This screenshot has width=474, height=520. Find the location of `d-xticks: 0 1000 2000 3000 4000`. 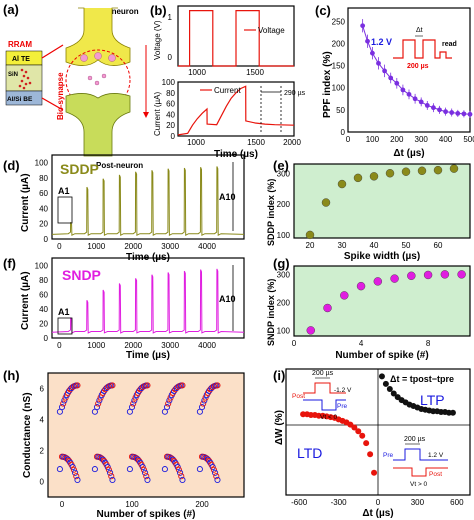

d-xticks: 0 1000 2000 3000 4000 is located at coordinates (136, 246).